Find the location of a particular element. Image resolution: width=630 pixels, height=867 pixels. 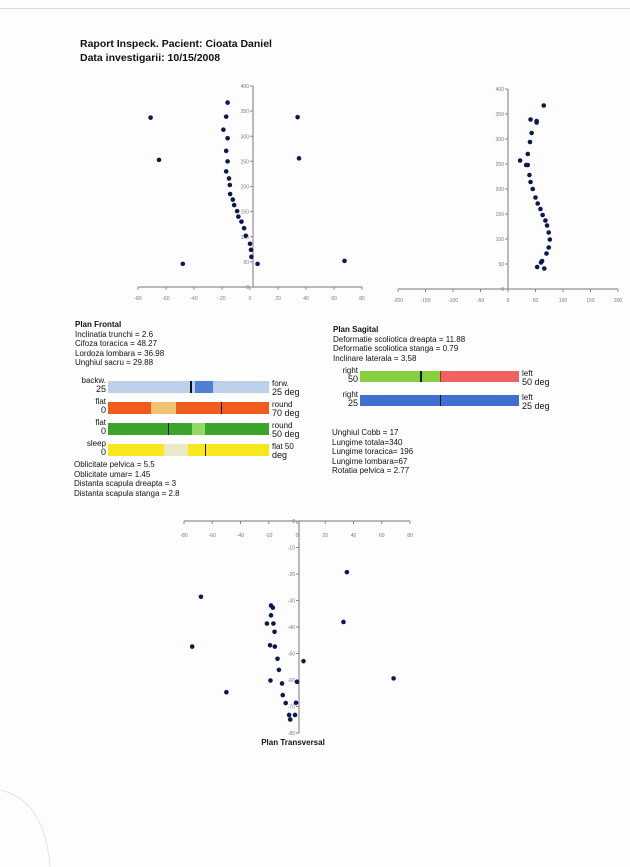

frontal-measure: Distanta scapula stanga = 2.8 is located at coordinates (127, 493).